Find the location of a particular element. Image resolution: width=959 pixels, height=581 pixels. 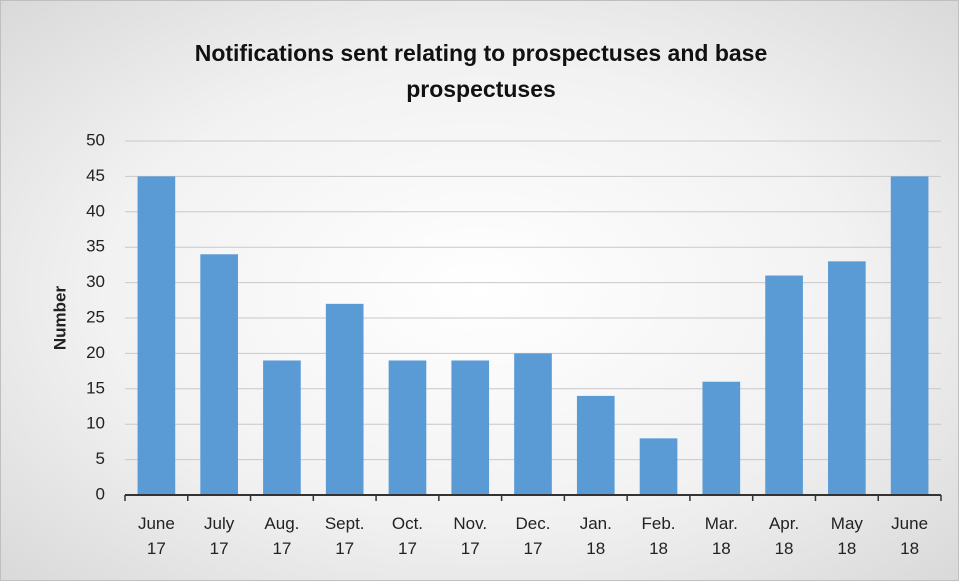

y-tick-label: 15 is located at coordinates (95, 387).